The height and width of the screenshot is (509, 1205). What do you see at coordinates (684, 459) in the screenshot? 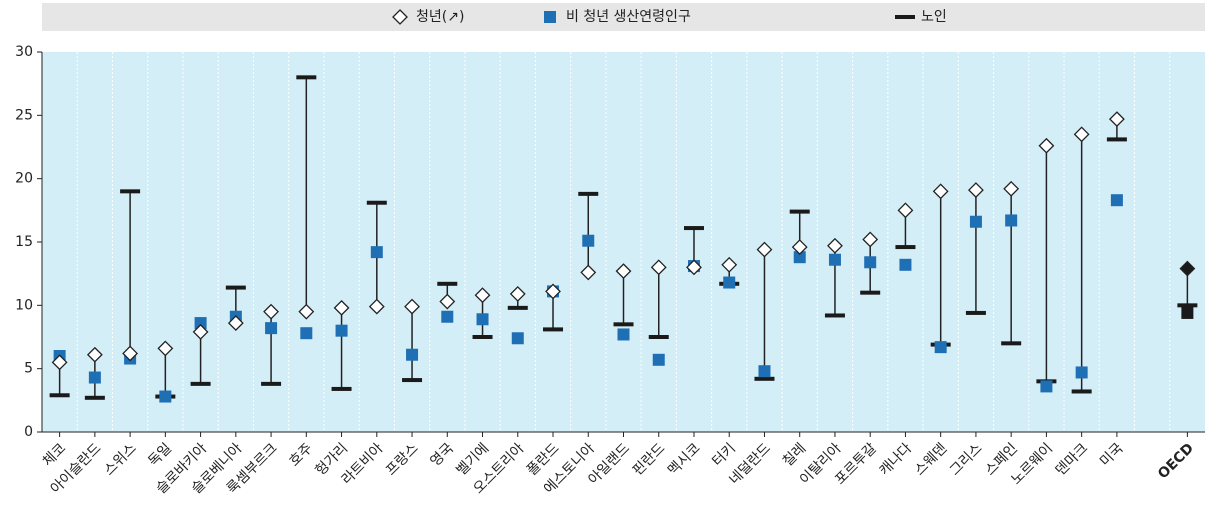
I see `x-tick-label: 멕시코` at bounding box center [684, 459].